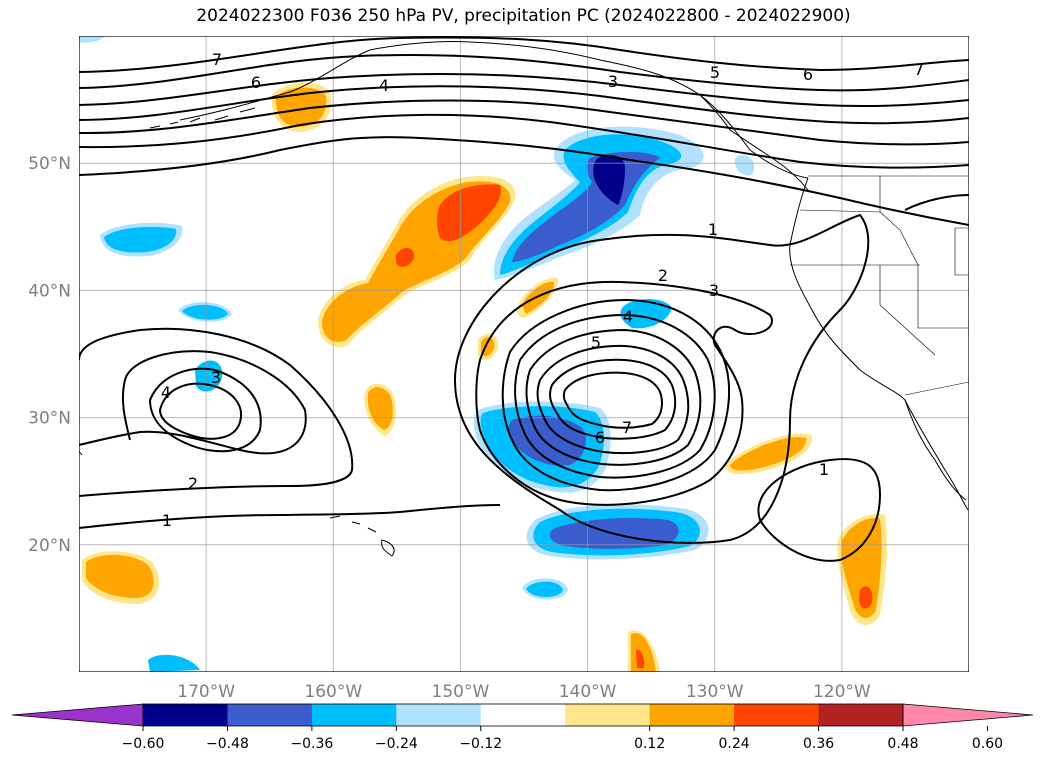 The width and height of the screenshot is (1047, 765). What do you see at coordinates (49, 291) in the screenshot?
I see `lat-tick-label: 40°N` at bounding box center [49, 291].